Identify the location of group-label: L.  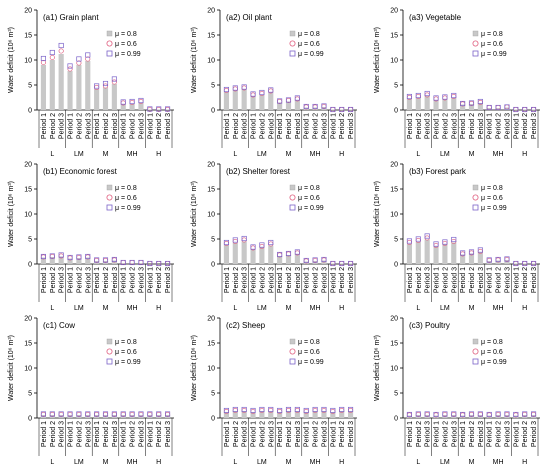
(52, 308).